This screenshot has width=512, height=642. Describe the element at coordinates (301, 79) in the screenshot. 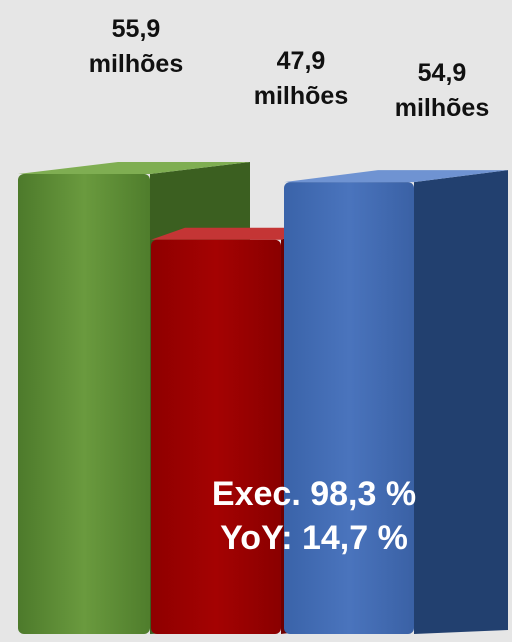

I see `bar-label-2: 47,9 milhões` at that location.